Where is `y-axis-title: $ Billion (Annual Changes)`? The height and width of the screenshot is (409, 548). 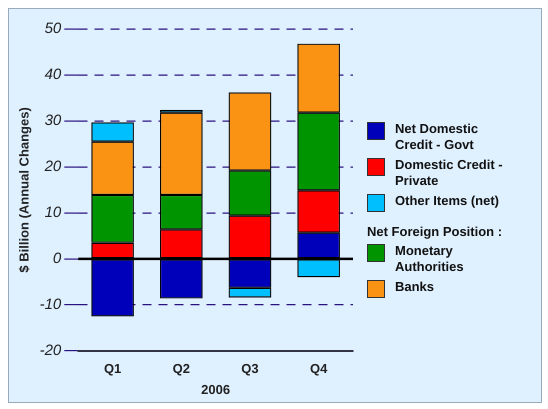
y-axis-title: $ Billion (Annual Changes) is located at coordinates (24, 190).